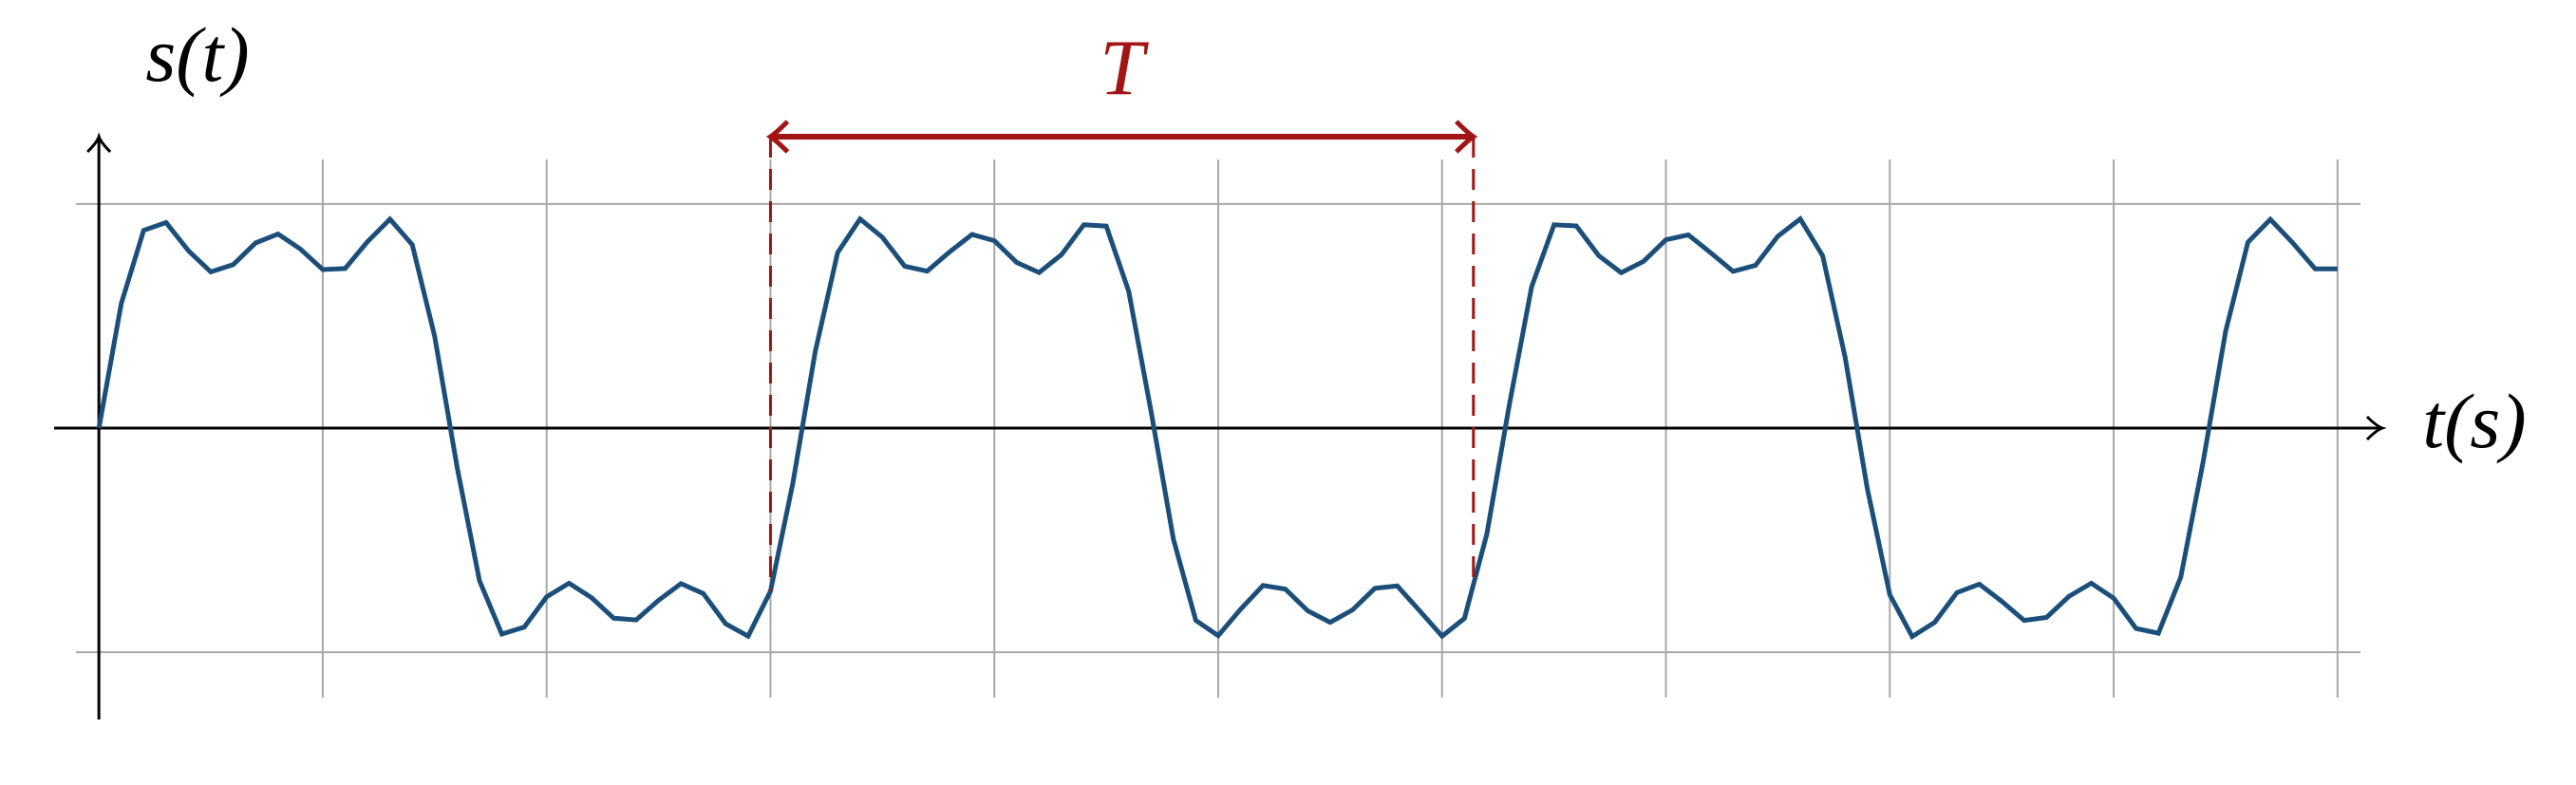 The width and height of the screenshot is (2576, 785). What do you see at coordinates (2474, 421) in the screenshot?
I see `x-axis-label: t(s)` at bounding box center [2474, 421].